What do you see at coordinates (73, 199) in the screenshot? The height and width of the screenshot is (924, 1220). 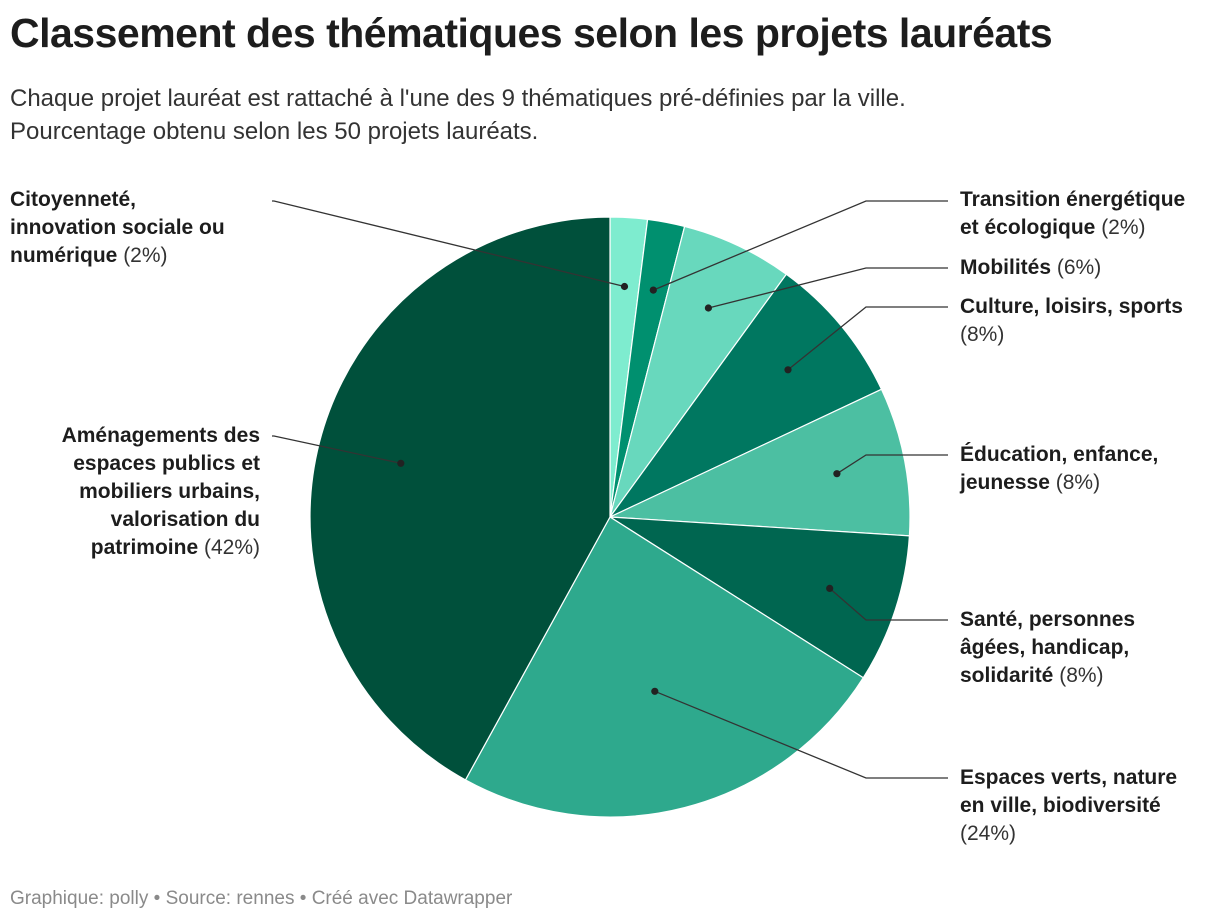 I see `slice-label-name: Citoyenneté,` at bounding box center [73, 199].